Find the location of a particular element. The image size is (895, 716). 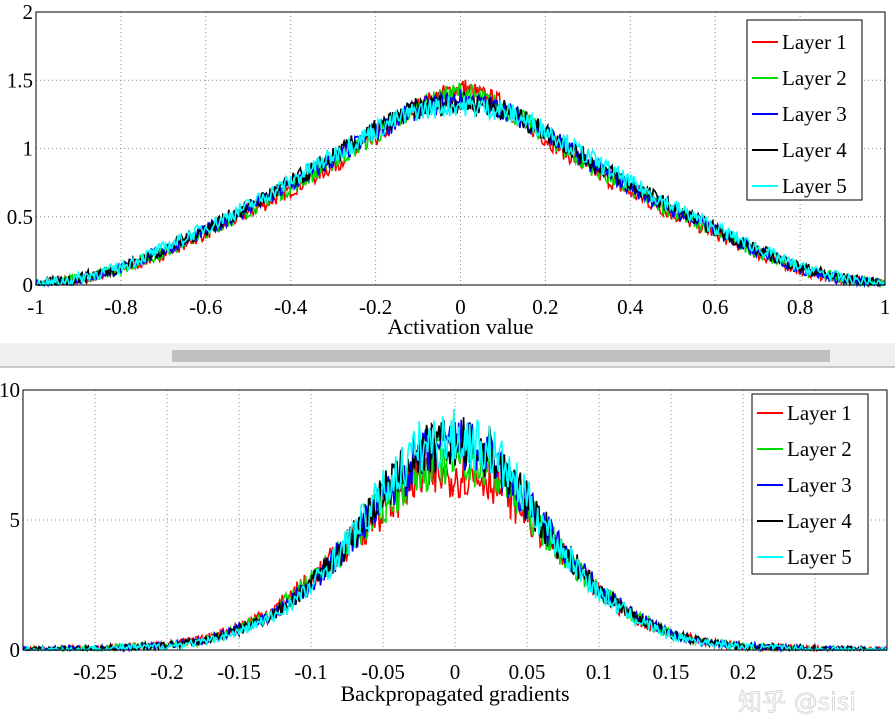

legend-box is located at coordinates (804, 110).